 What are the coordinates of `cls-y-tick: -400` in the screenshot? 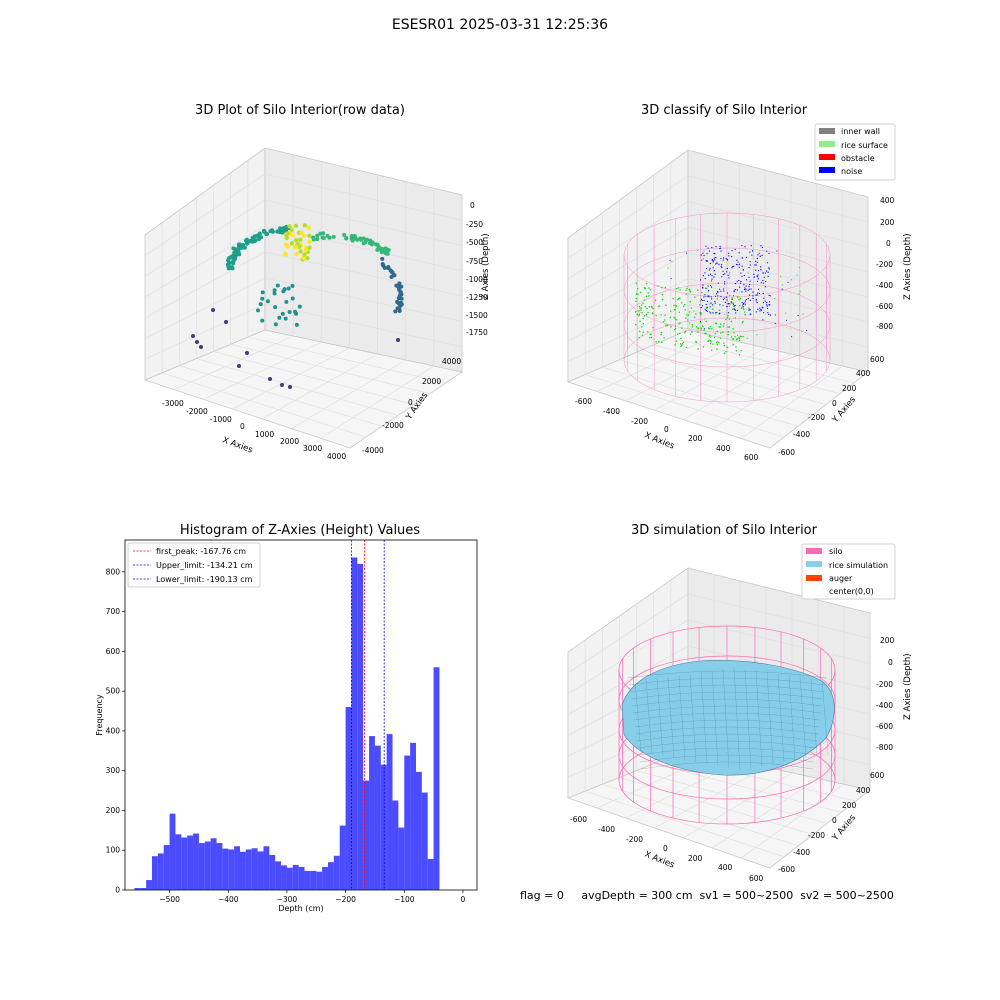 It's located at (801, 434).